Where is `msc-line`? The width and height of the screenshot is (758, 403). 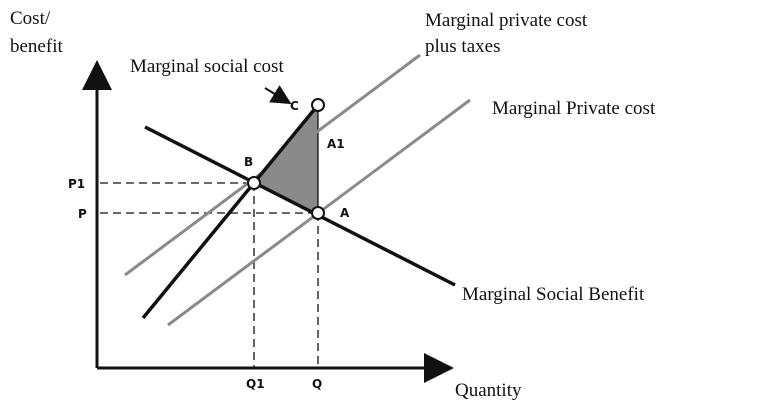 msc-line is located at coordinates (230, 211).